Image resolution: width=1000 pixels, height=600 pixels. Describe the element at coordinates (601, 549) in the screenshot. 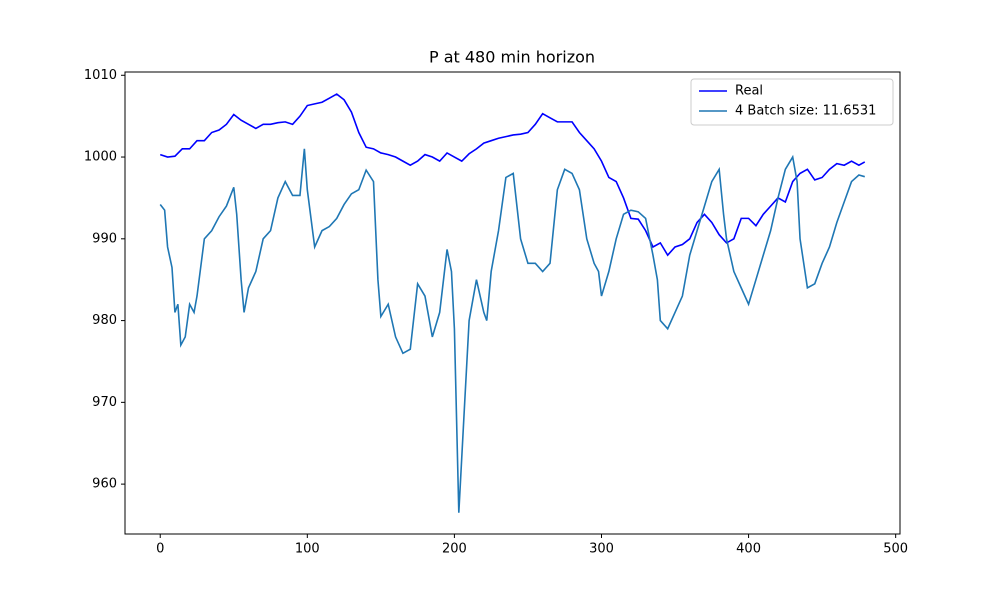

I see `x-tick-label: 300` at that location.